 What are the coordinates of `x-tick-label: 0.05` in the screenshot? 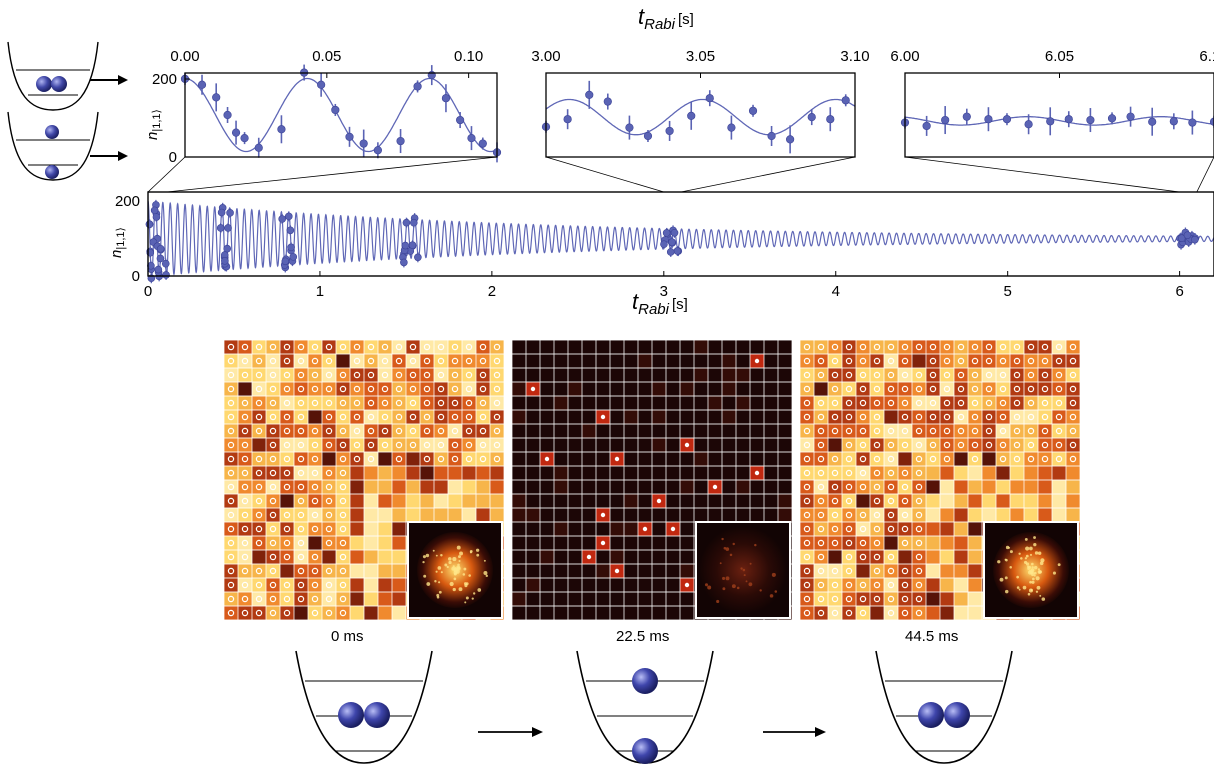 It's located at (326, 56).